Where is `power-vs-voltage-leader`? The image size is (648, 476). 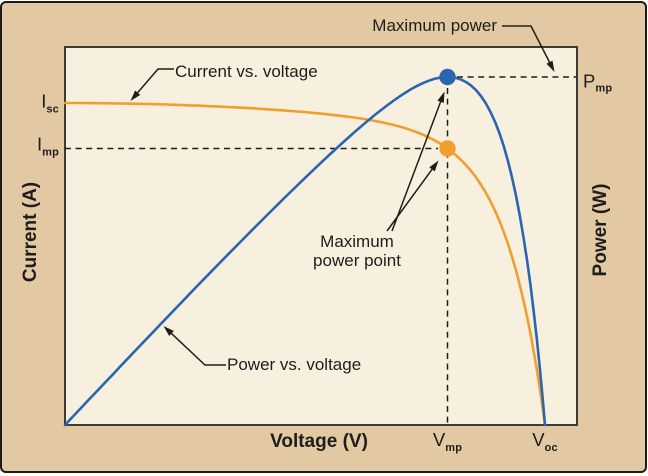
power-vs-voltage-leader is located at coordinates (197, 348).